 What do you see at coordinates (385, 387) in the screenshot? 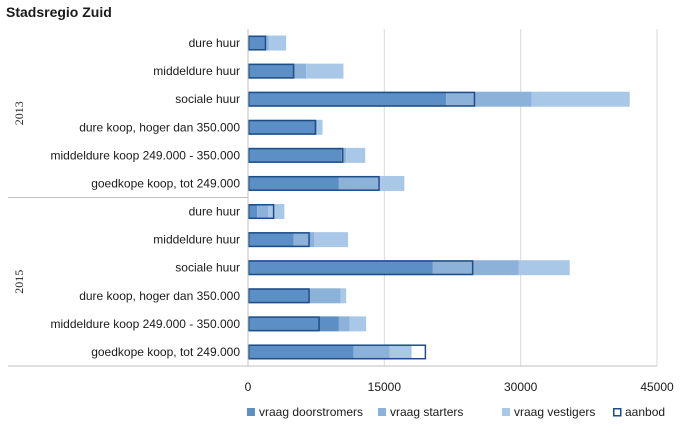
I see `x-tick-label: 15000` at bounding box center [385, 387].